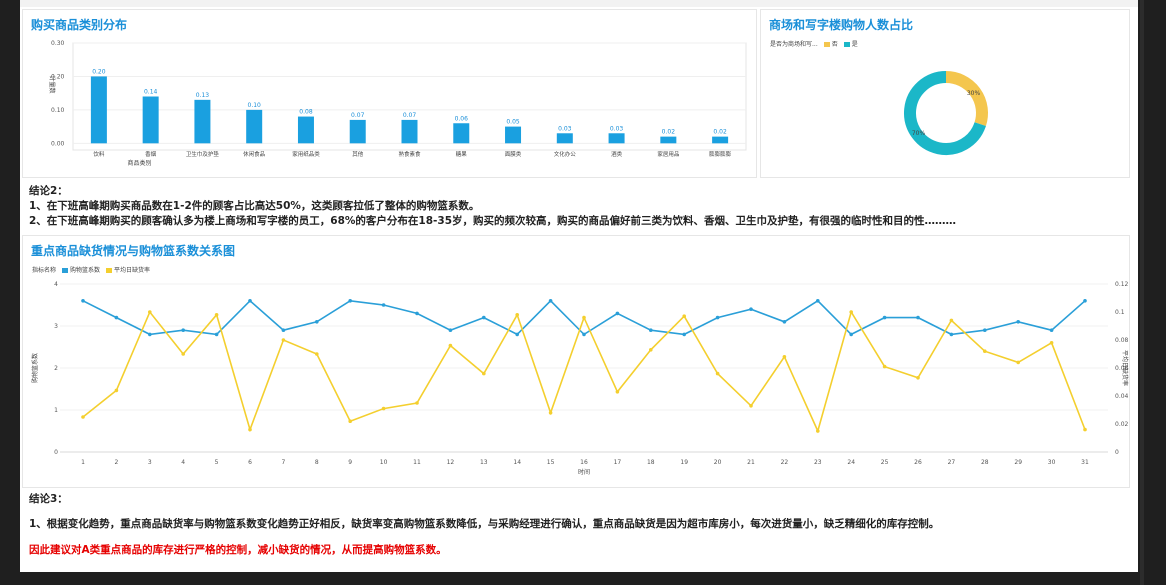 This screenshot has width=1166, height=585. Describe the element at coordinates (58, 43) in the screenshot. I see `y-tick-label: 0.30` at that location.